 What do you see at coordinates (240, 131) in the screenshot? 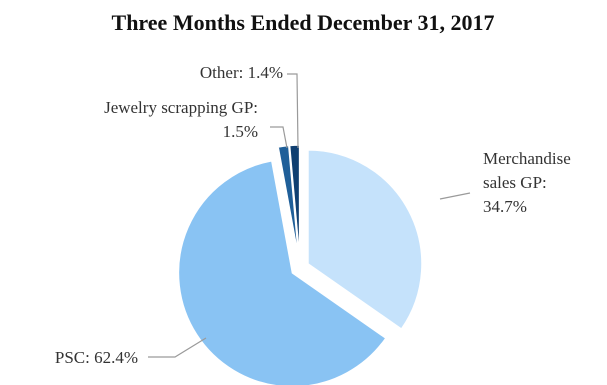
I see `slice-label-line: 1.5%` at bounding box center [240, 131].